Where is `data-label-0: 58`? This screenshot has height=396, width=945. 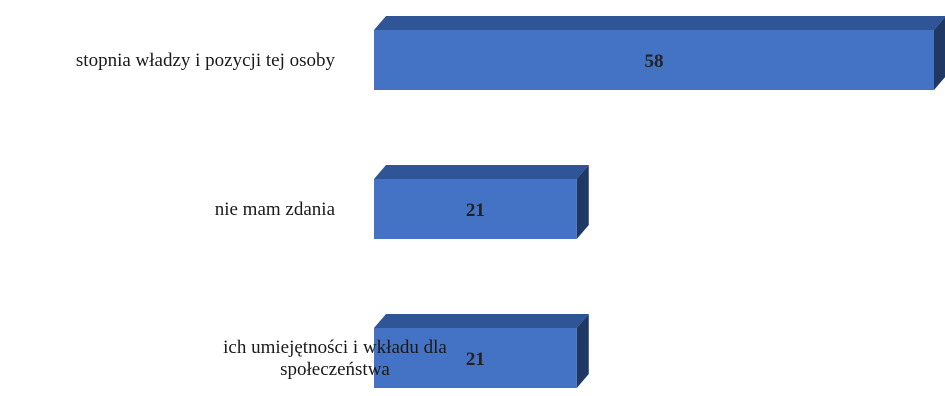 data-label-0: 58 is located at coordinates (654, 61).